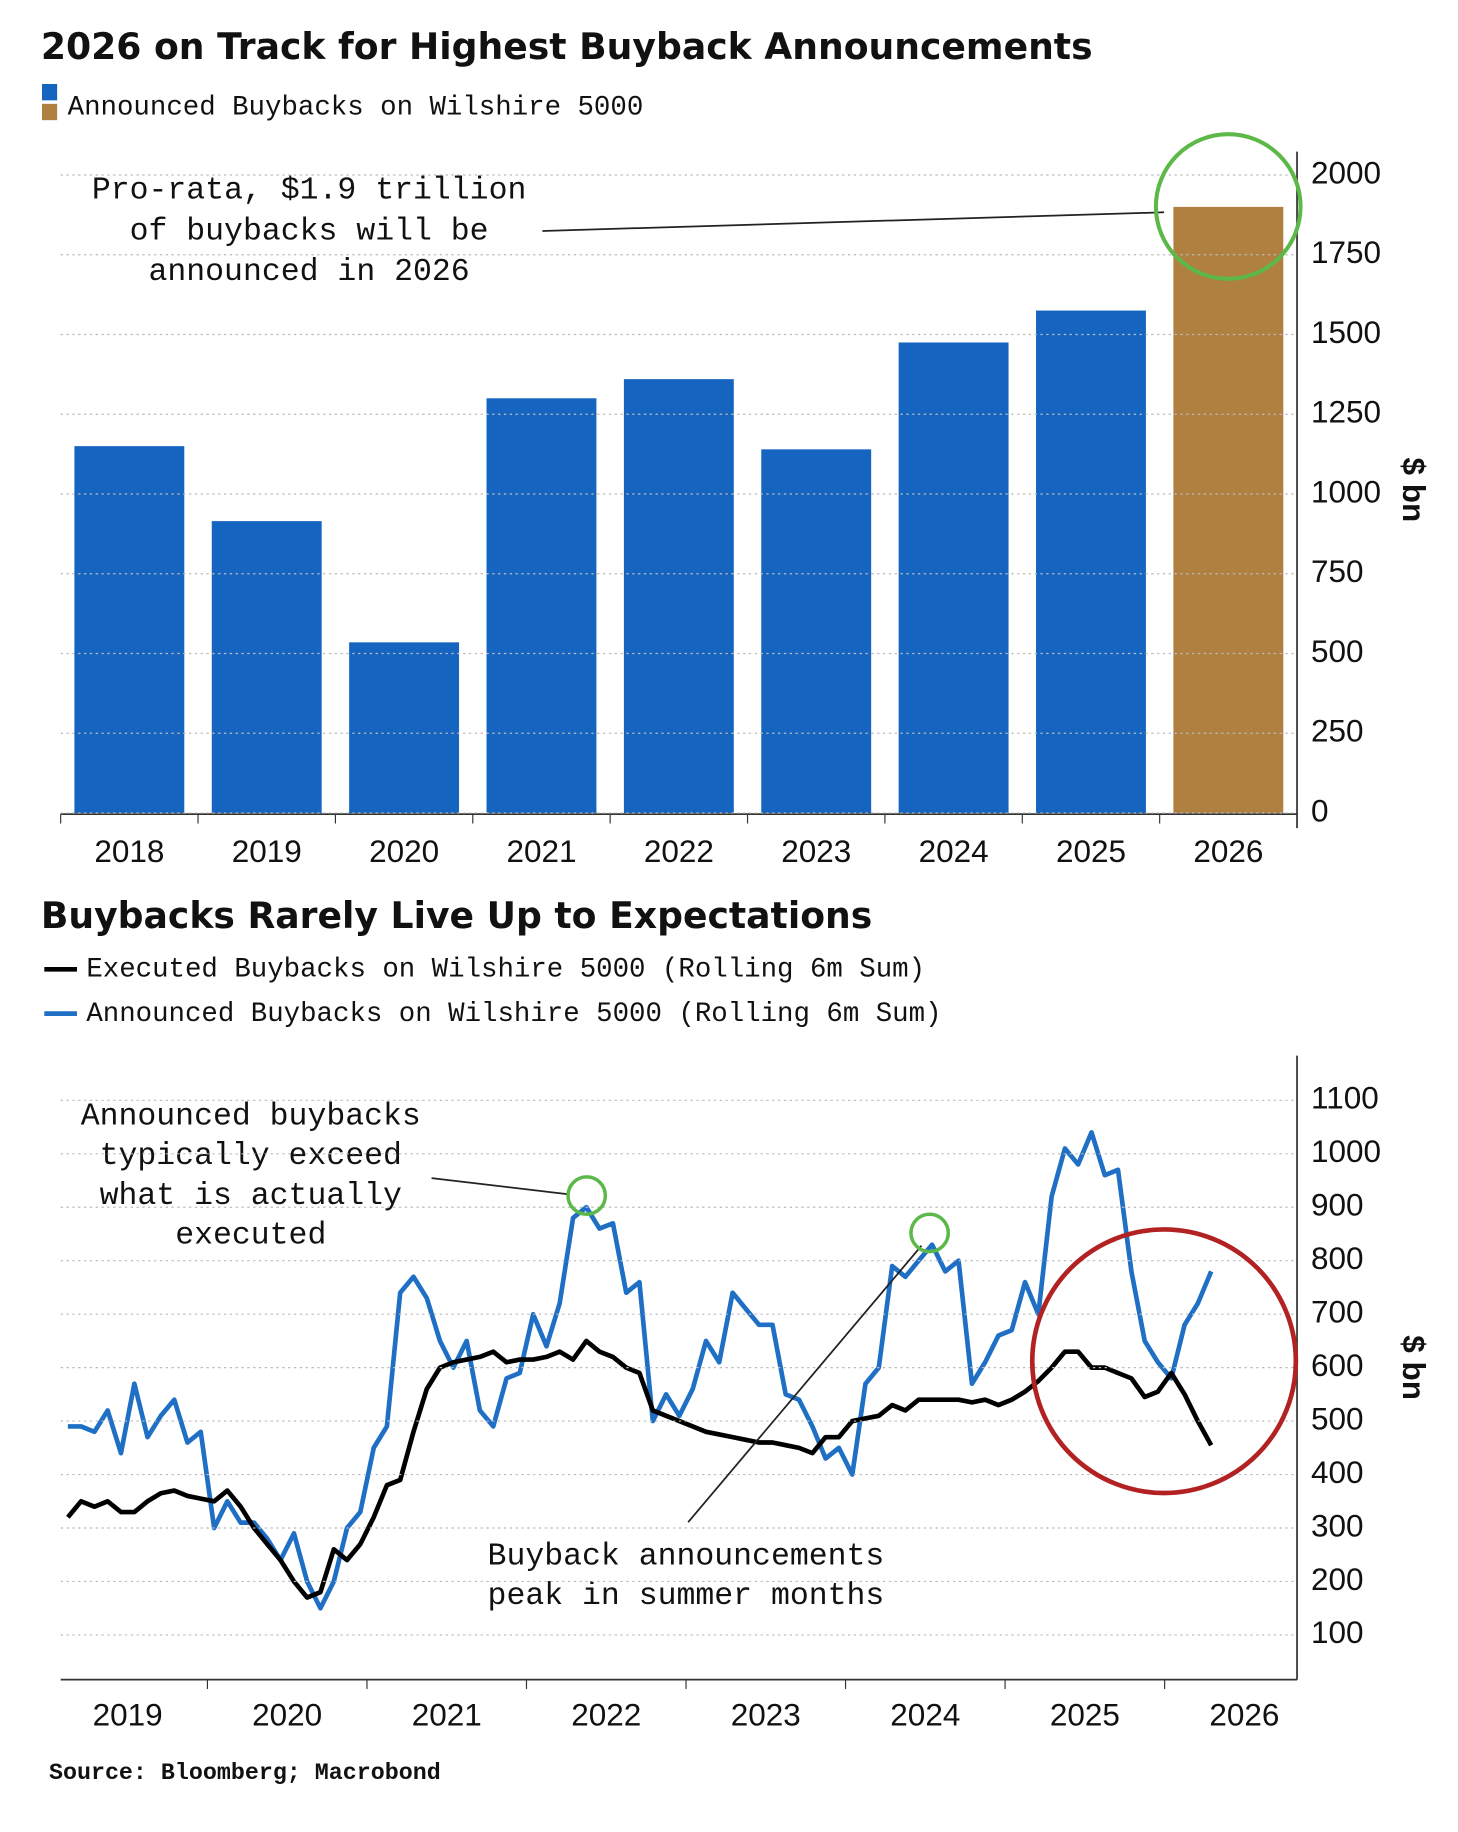 This screenshot has width=1458, height=1832. What do you see at coordinates (686, 1556) in the screenshot?
I see `annotation: Buyback announcements` at bounding box center [686, 1556].